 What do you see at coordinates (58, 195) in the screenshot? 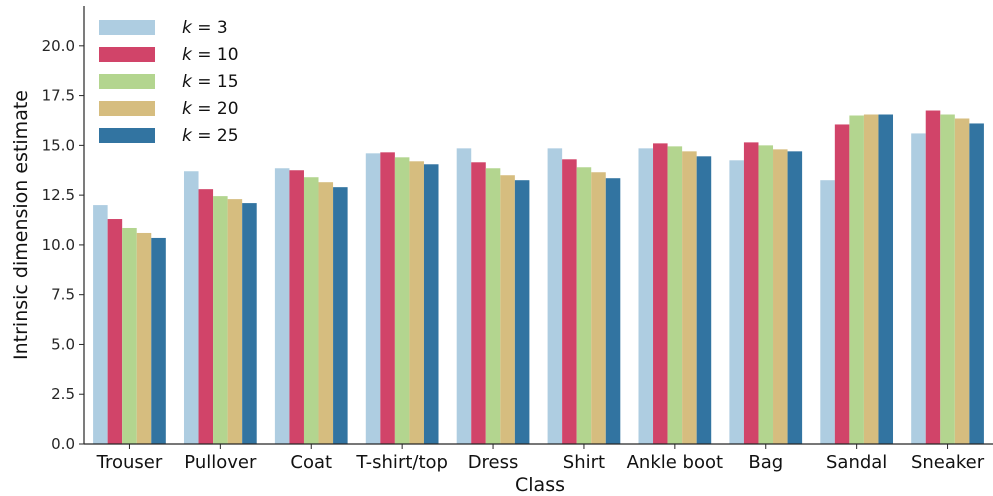
I see `y-tick-label: 12.5` at bounding box center [58, 195].